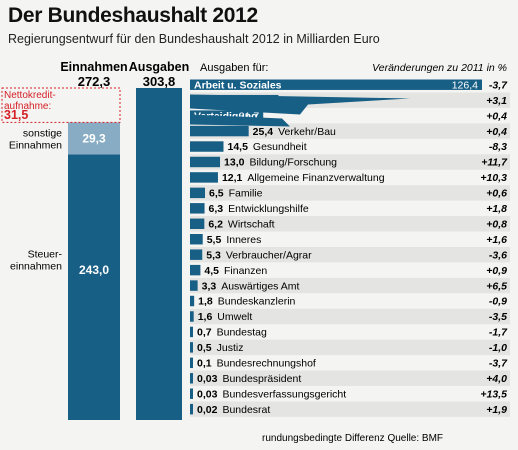  I want to click on change-value: +0,8, so click(496, 224).